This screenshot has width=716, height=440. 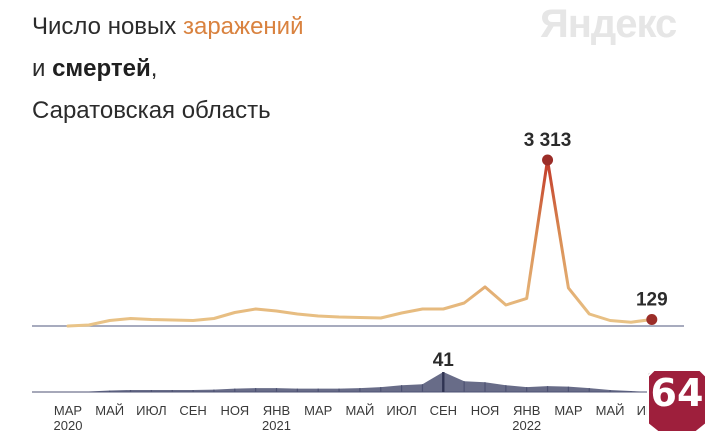 I want to click on title-region: Саратовская область, so click(x=151, y=110).